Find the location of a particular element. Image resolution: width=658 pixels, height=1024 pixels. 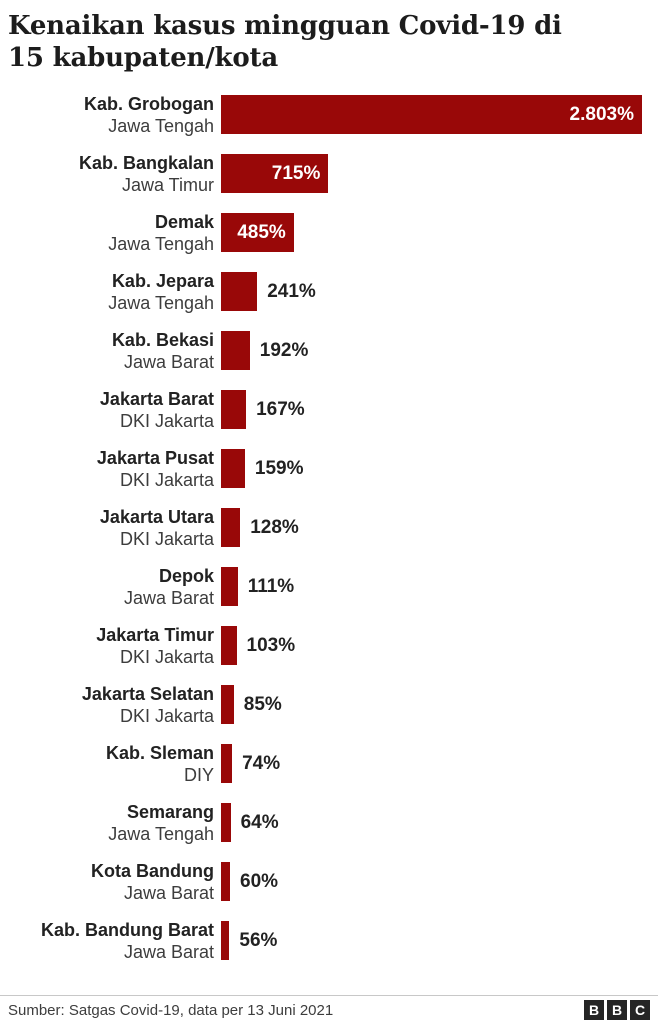

bar-row: Jakarta Utara DKI Jakarta 128% 128% is located at coordinates (329, 527).